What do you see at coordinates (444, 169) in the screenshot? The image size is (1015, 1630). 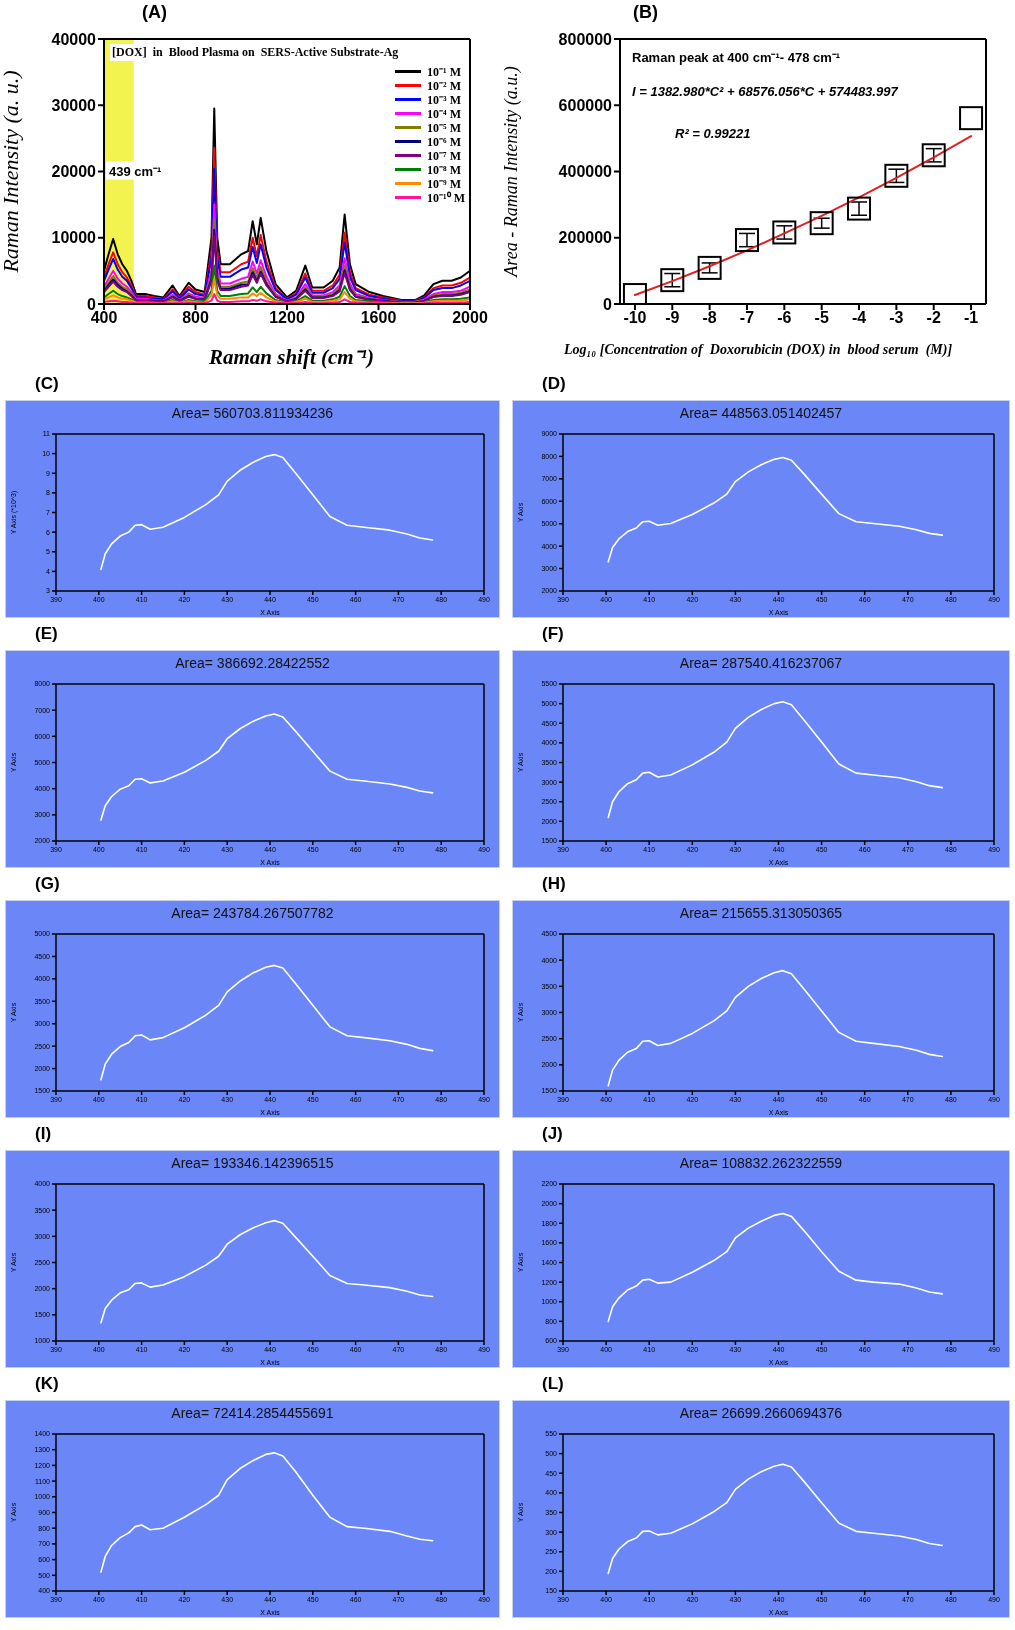 I see `legend-label: 10⁻⁸ M` at bounding box center [444, 169].